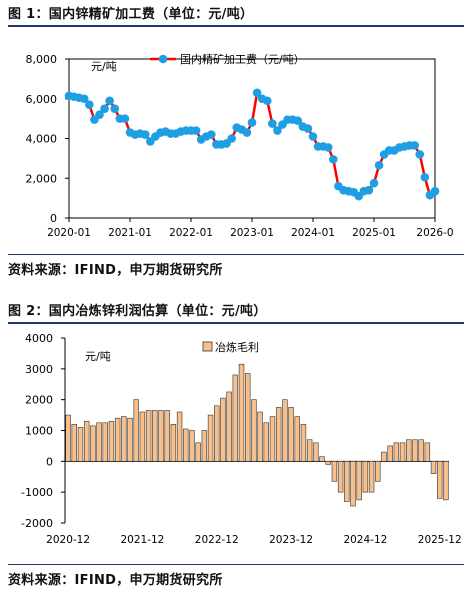 The image size is (472, 591). Describe the element at coordinates (163, 59) in the screenshot. I see `legend-marker` at that location.